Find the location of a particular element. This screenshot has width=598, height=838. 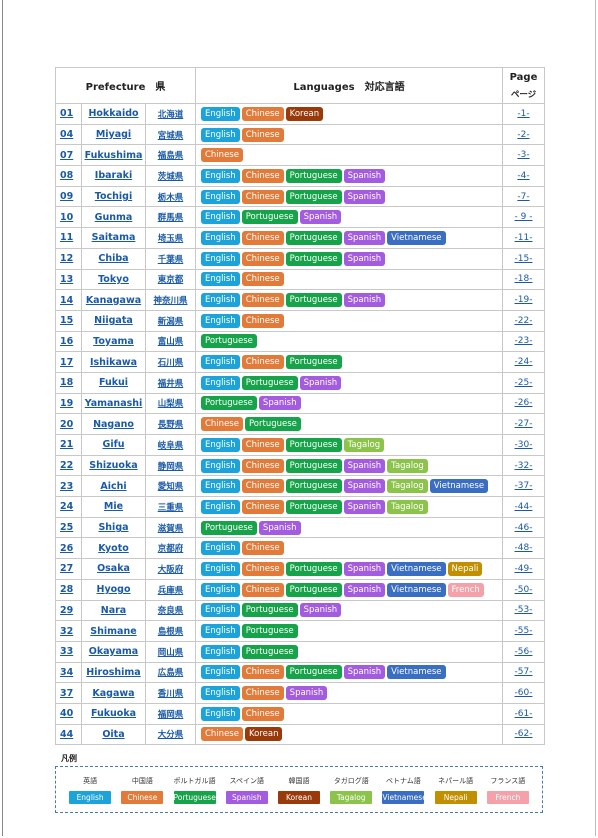

page-link: -48- is located at coordinates (523, 548).